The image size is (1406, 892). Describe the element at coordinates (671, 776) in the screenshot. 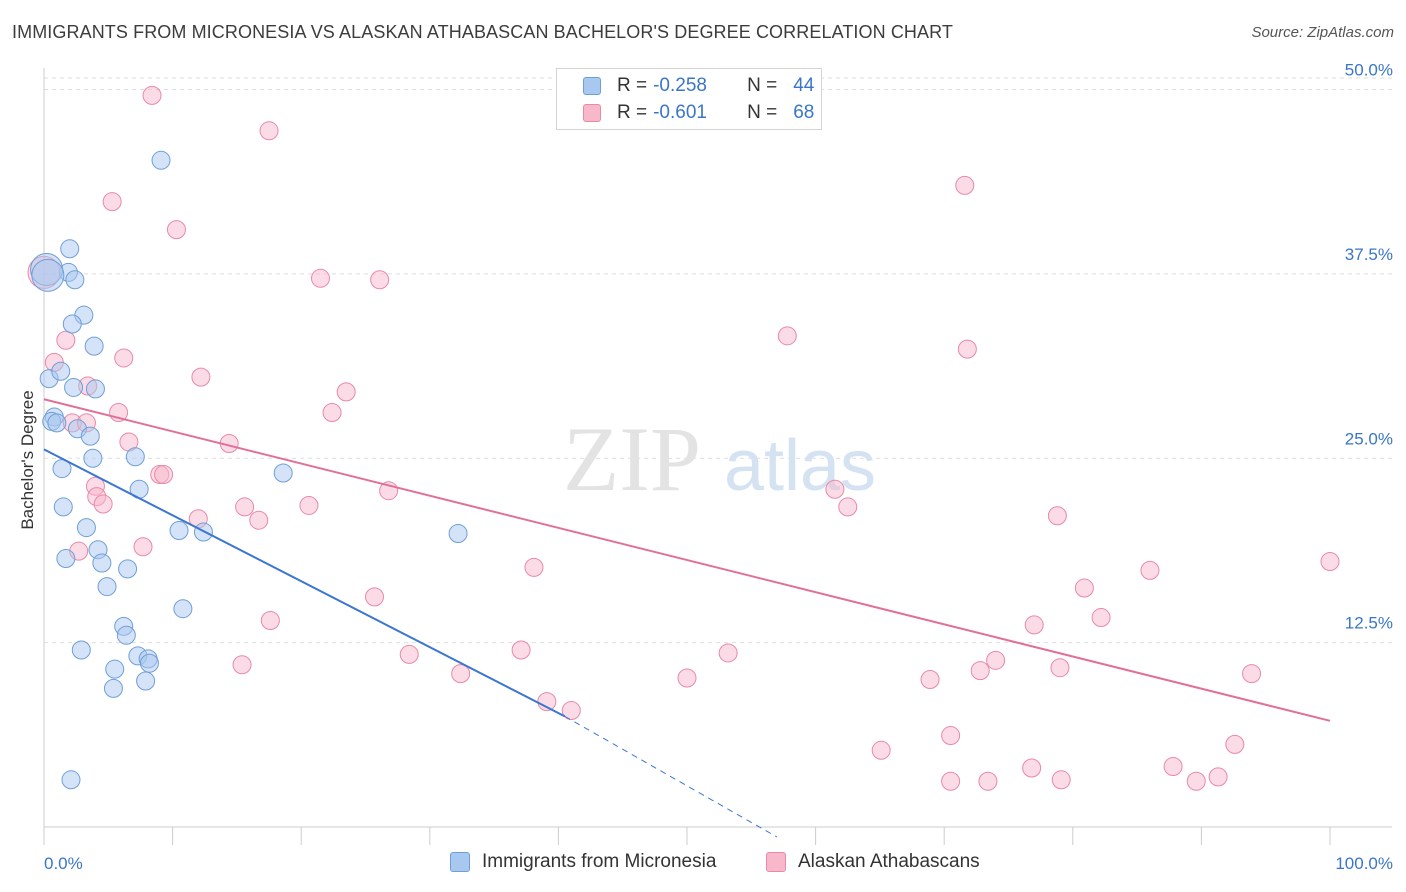

I see `micronesia-trend-extension` at that location.